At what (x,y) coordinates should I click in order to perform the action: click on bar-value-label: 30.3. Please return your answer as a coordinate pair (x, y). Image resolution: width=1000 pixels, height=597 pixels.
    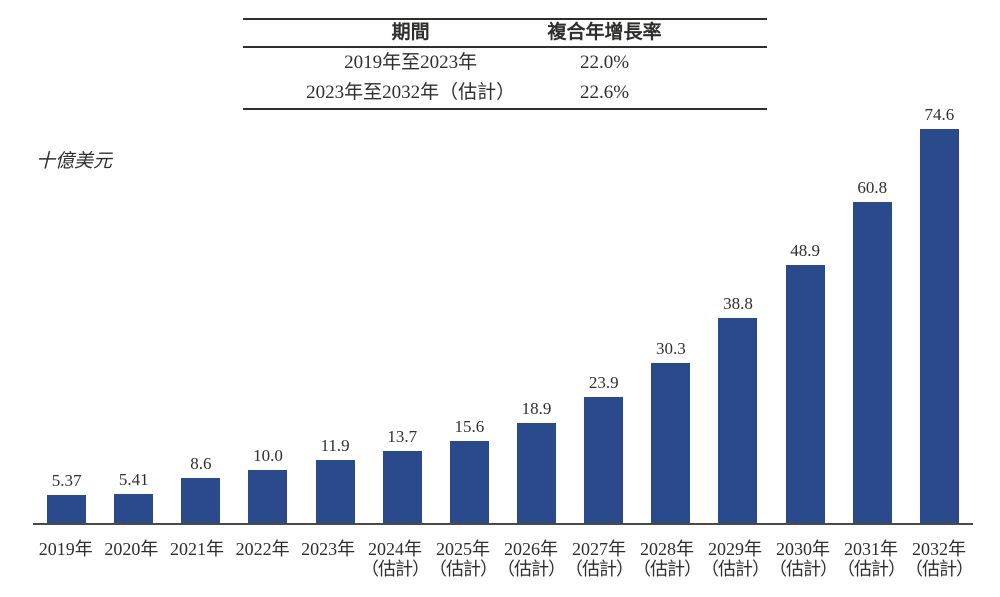
    Looking at the image, I should click on (670, 348).